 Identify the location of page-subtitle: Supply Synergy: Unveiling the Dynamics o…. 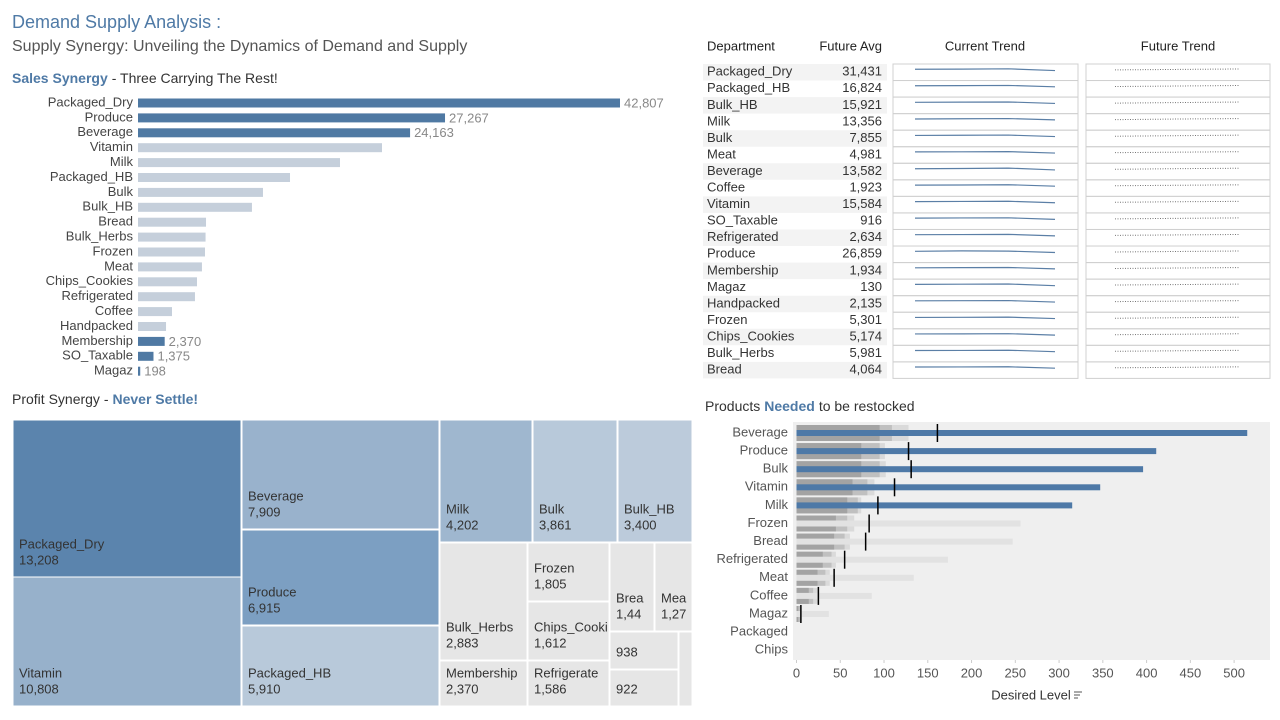
(239, 46).